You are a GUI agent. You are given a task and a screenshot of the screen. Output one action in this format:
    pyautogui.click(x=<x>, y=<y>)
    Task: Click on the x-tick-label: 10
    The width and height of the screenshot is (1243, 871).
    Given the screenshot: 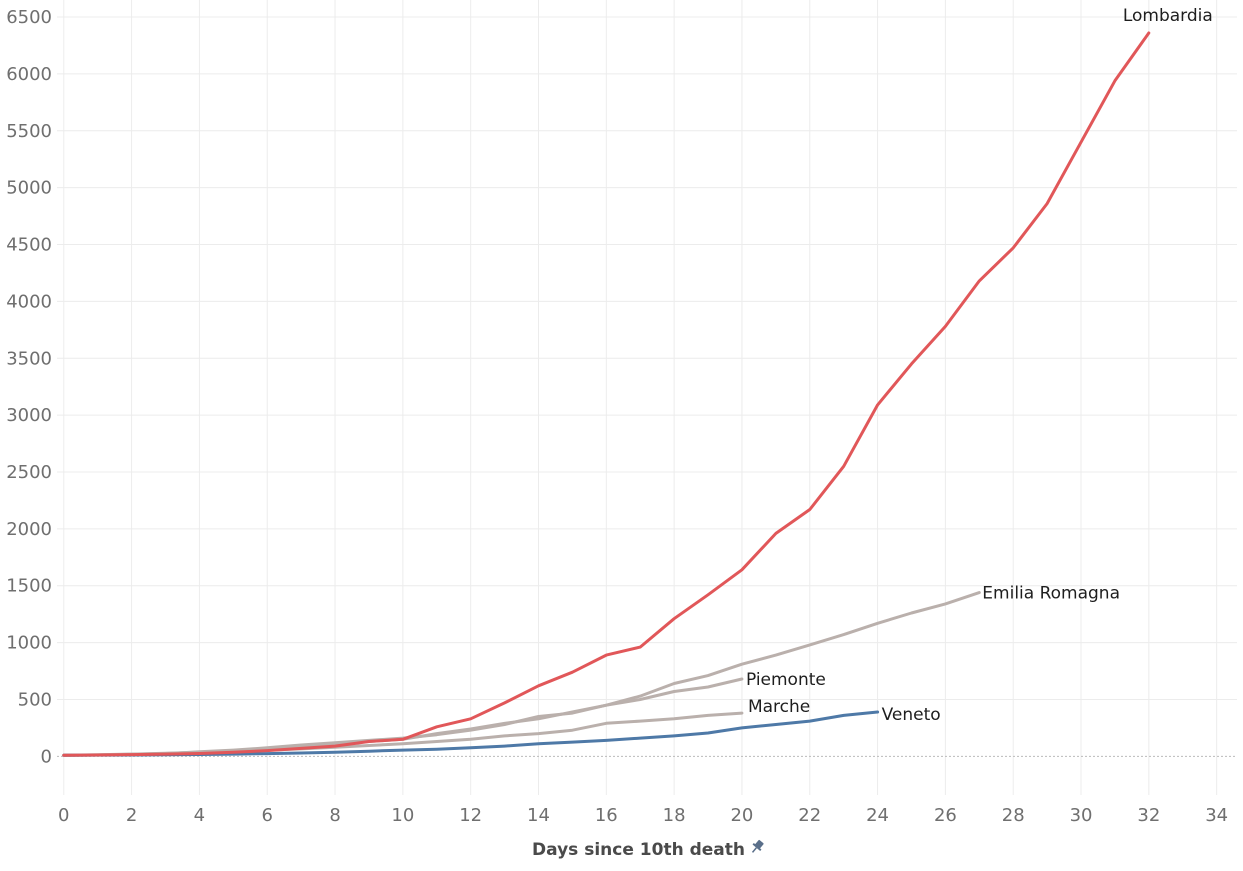 What is the action you would take?
    pyautogui.click(x=402, y=815)
    